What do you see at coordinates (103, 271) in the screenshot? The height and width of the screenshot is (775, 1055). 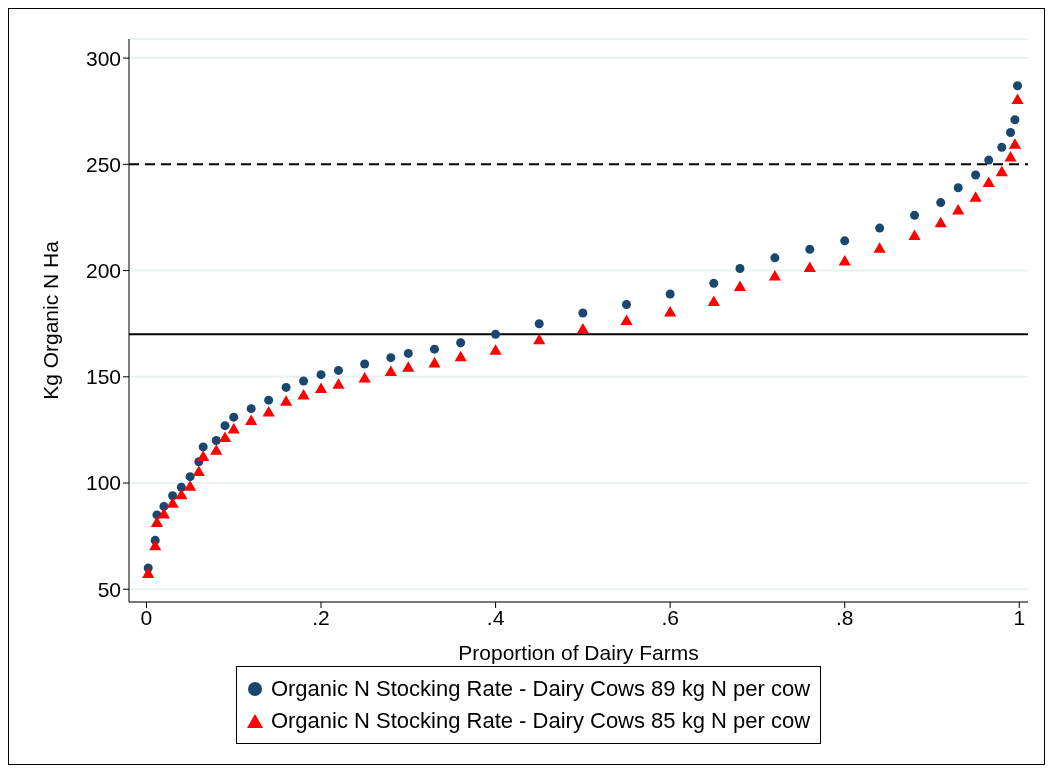 I see `y-tick-label: 200` at bounding box center [103, 271].